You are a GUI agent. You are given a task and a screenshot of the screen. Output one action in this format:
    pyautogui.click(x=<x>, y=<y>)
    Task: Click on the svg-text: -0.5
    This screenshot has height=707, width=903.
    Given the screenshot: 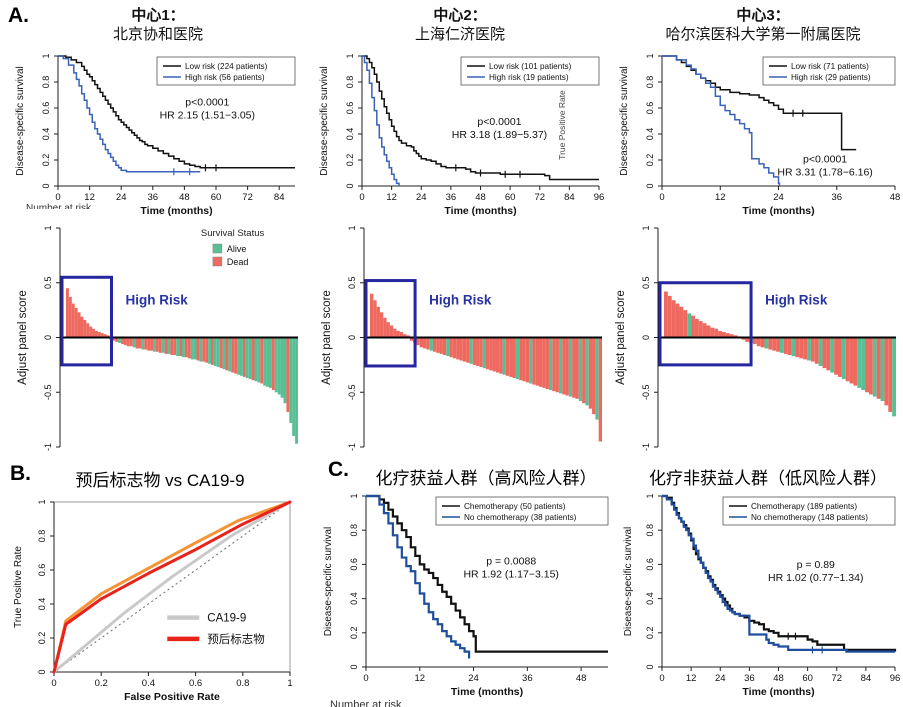 What is the action you would take?
    pyautogui.click(x=48, y=392)
    